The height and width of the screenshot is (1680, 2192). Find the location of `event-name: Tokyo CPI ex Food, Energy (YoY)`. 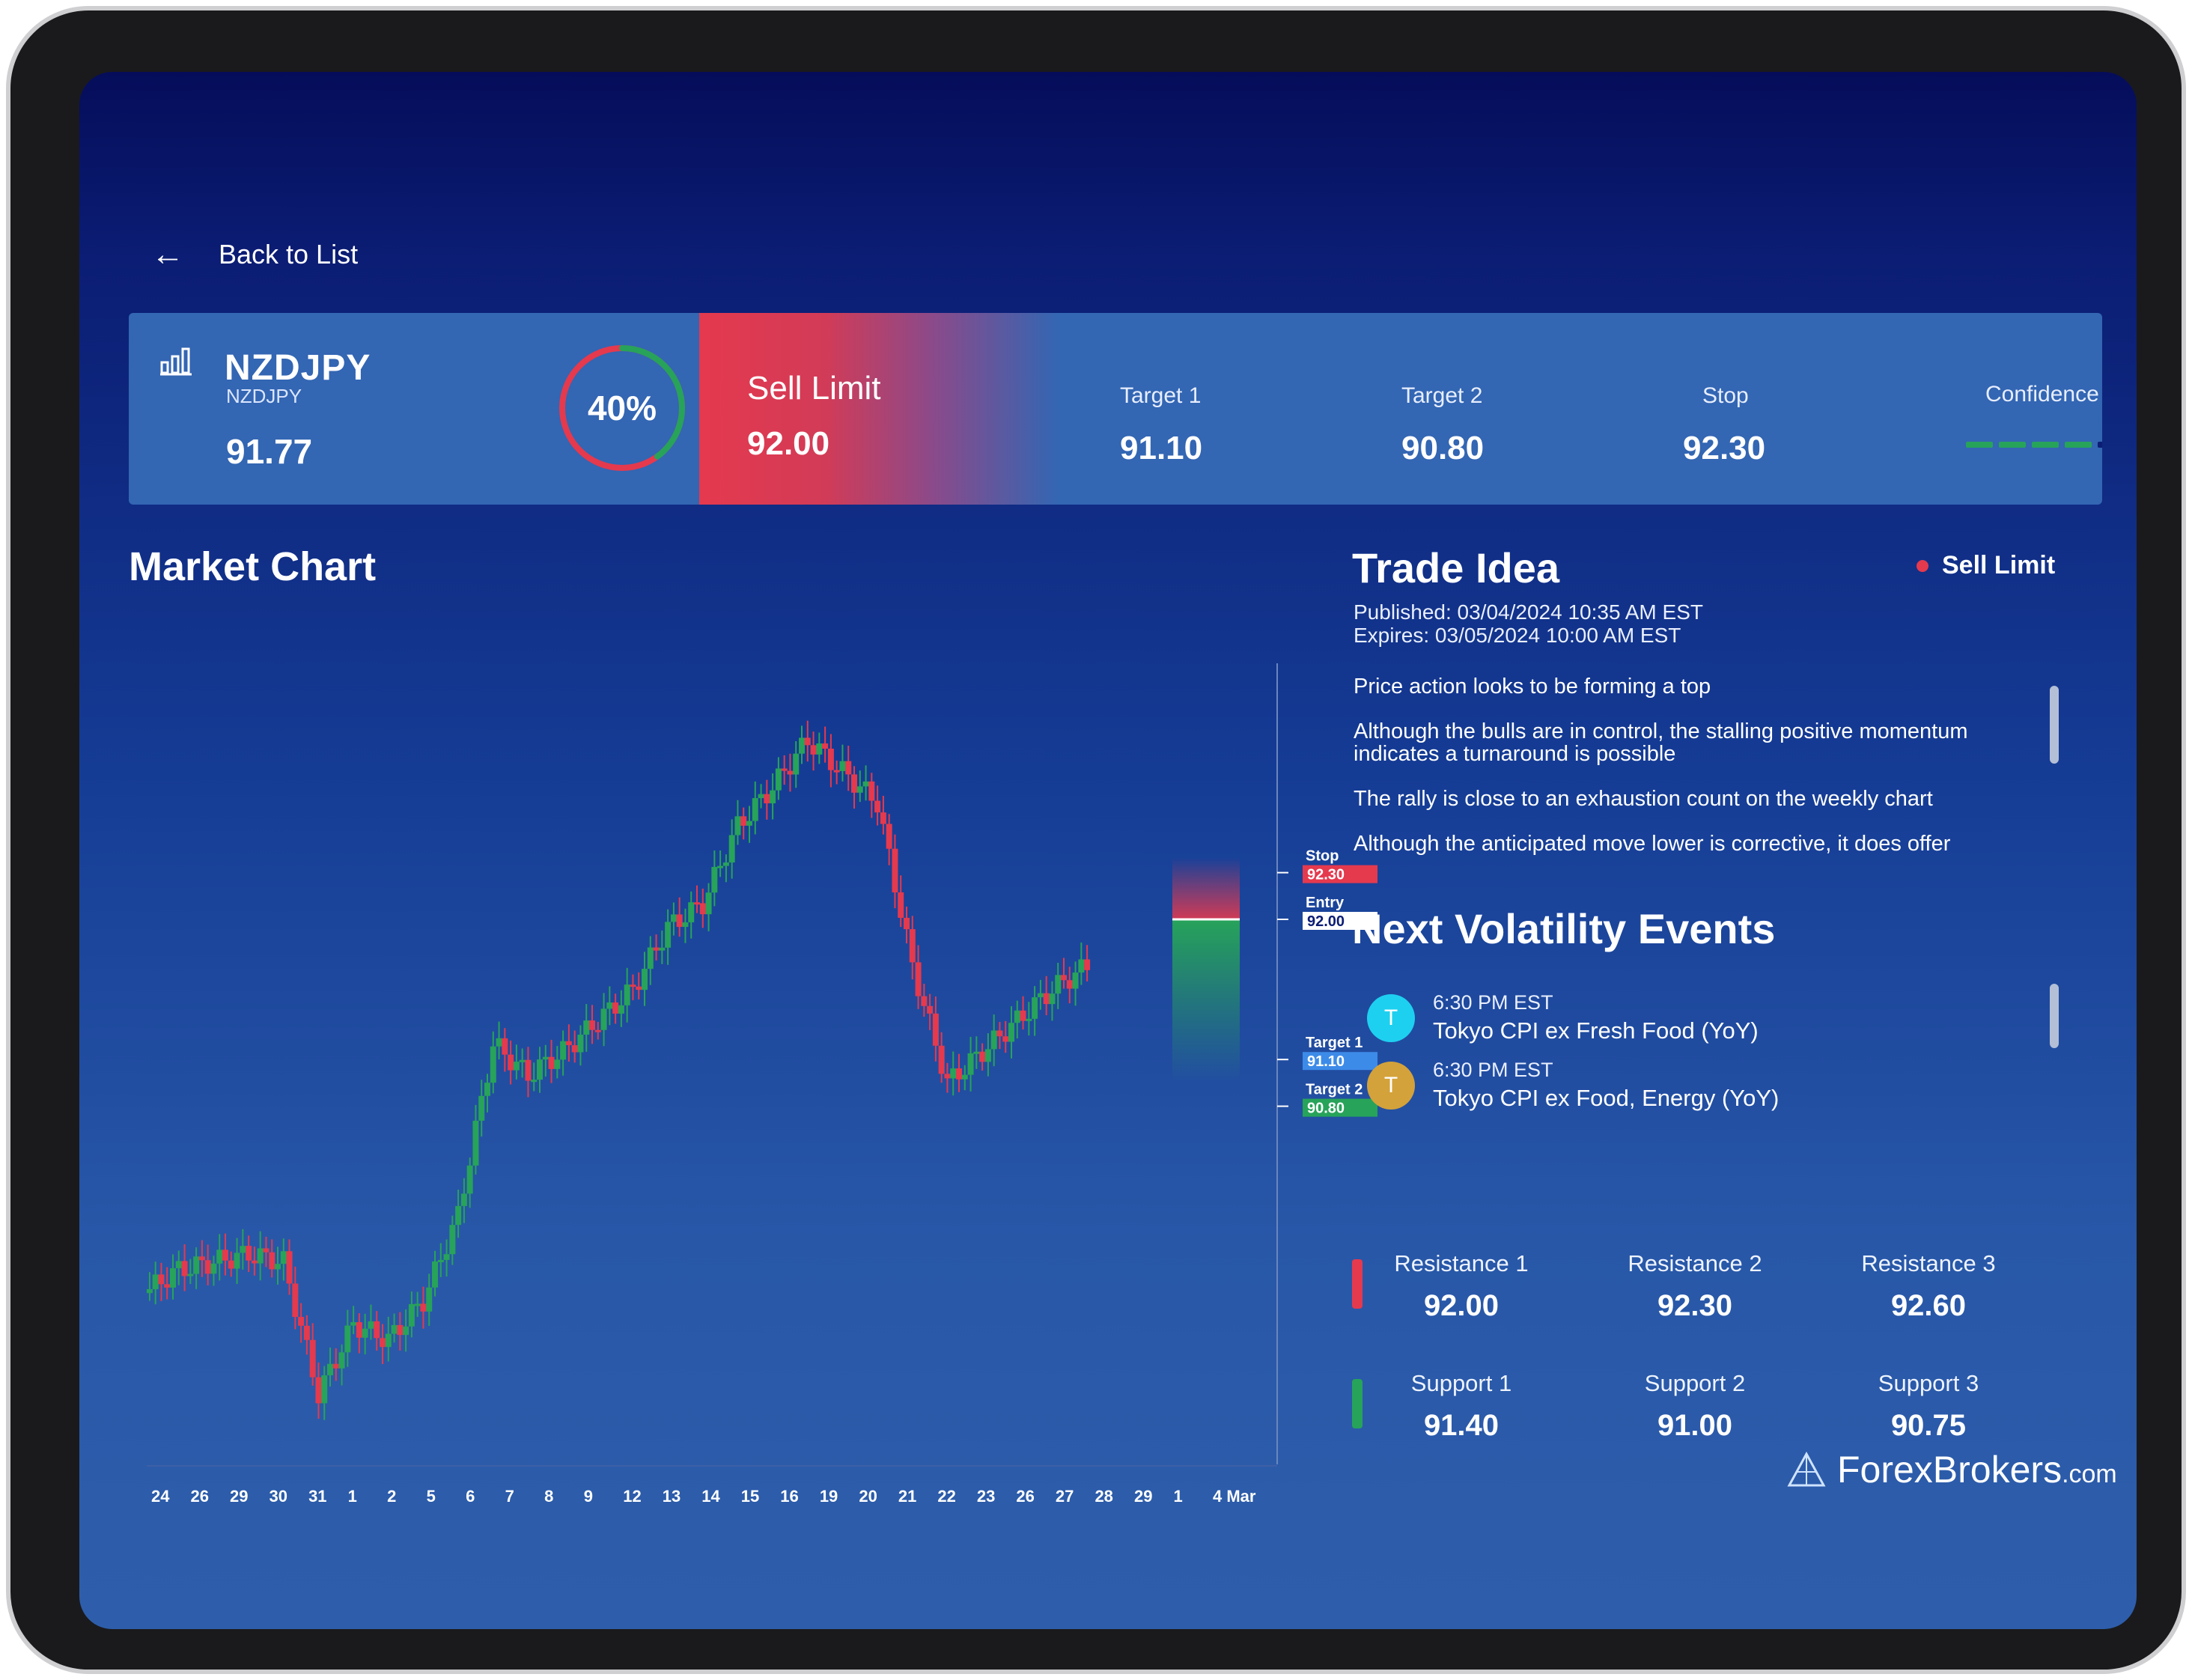

event-name: Tokyo CPI ex Food, Energy (YoY) is located at coordinates (1607, 1098).